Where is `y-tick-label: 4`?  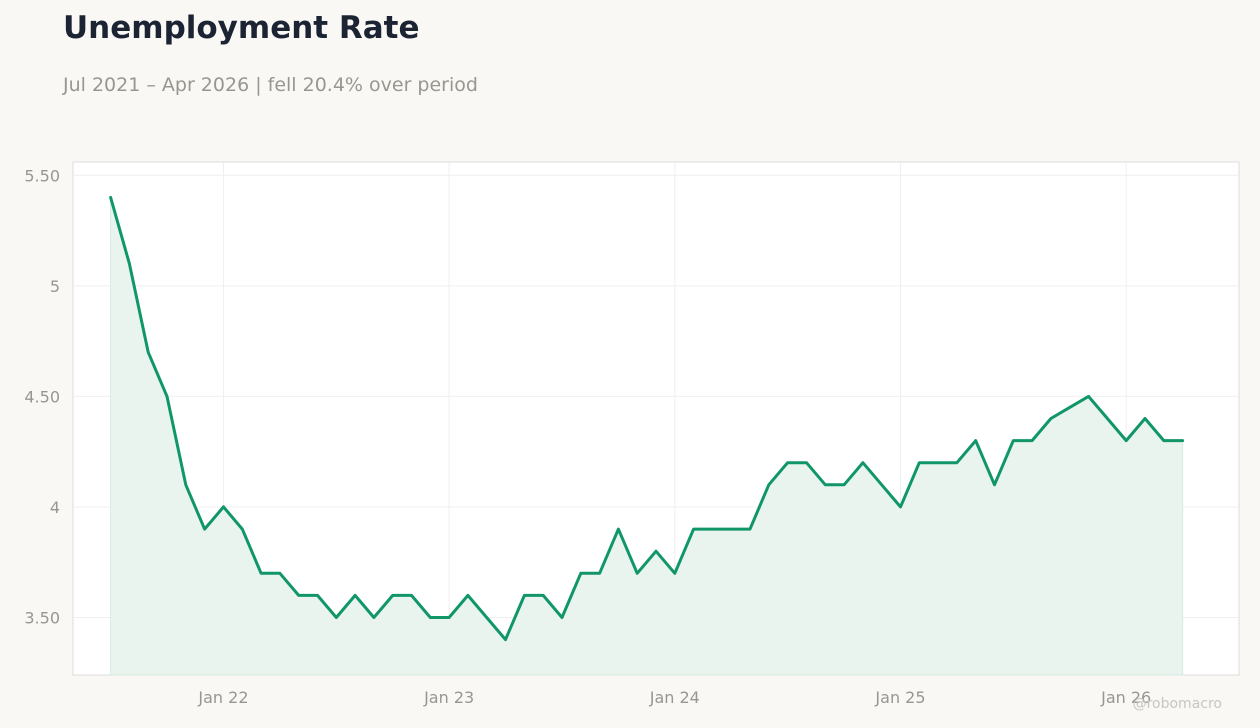 y-tick-label: 4 is located at coordinates (55, 507).